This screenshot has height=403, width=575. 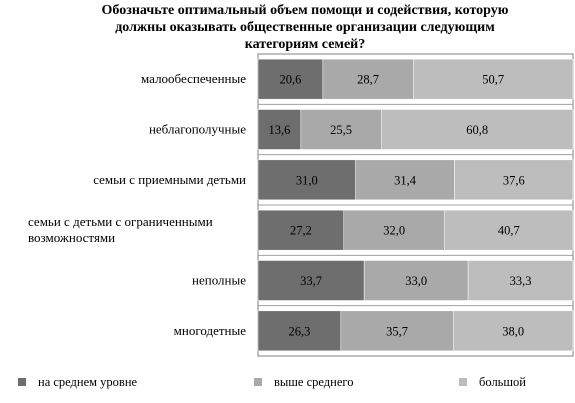 I want to click on legend-item-series-1: на среднем уровне, so click(x=77, y=382).